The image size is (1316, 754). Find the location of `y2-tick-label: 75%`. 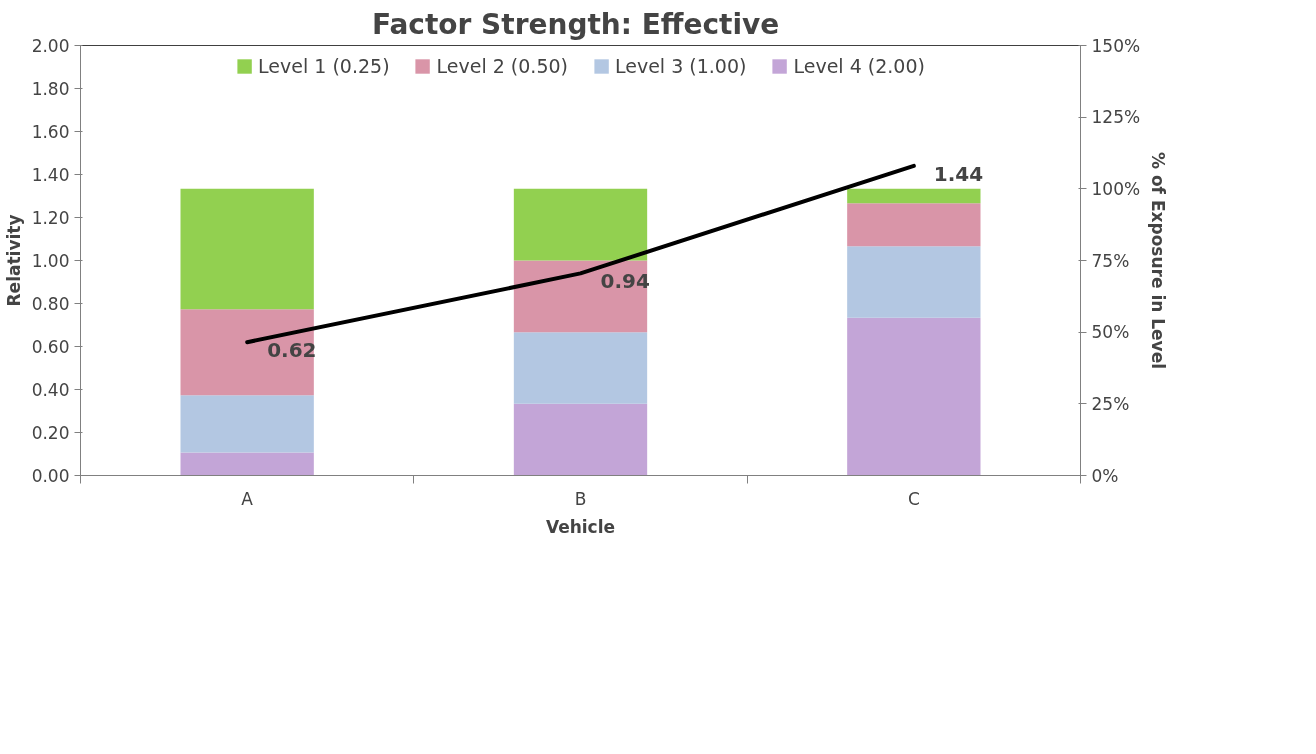

y2-tick-label: 75% is located at coordinates (1110, 260).